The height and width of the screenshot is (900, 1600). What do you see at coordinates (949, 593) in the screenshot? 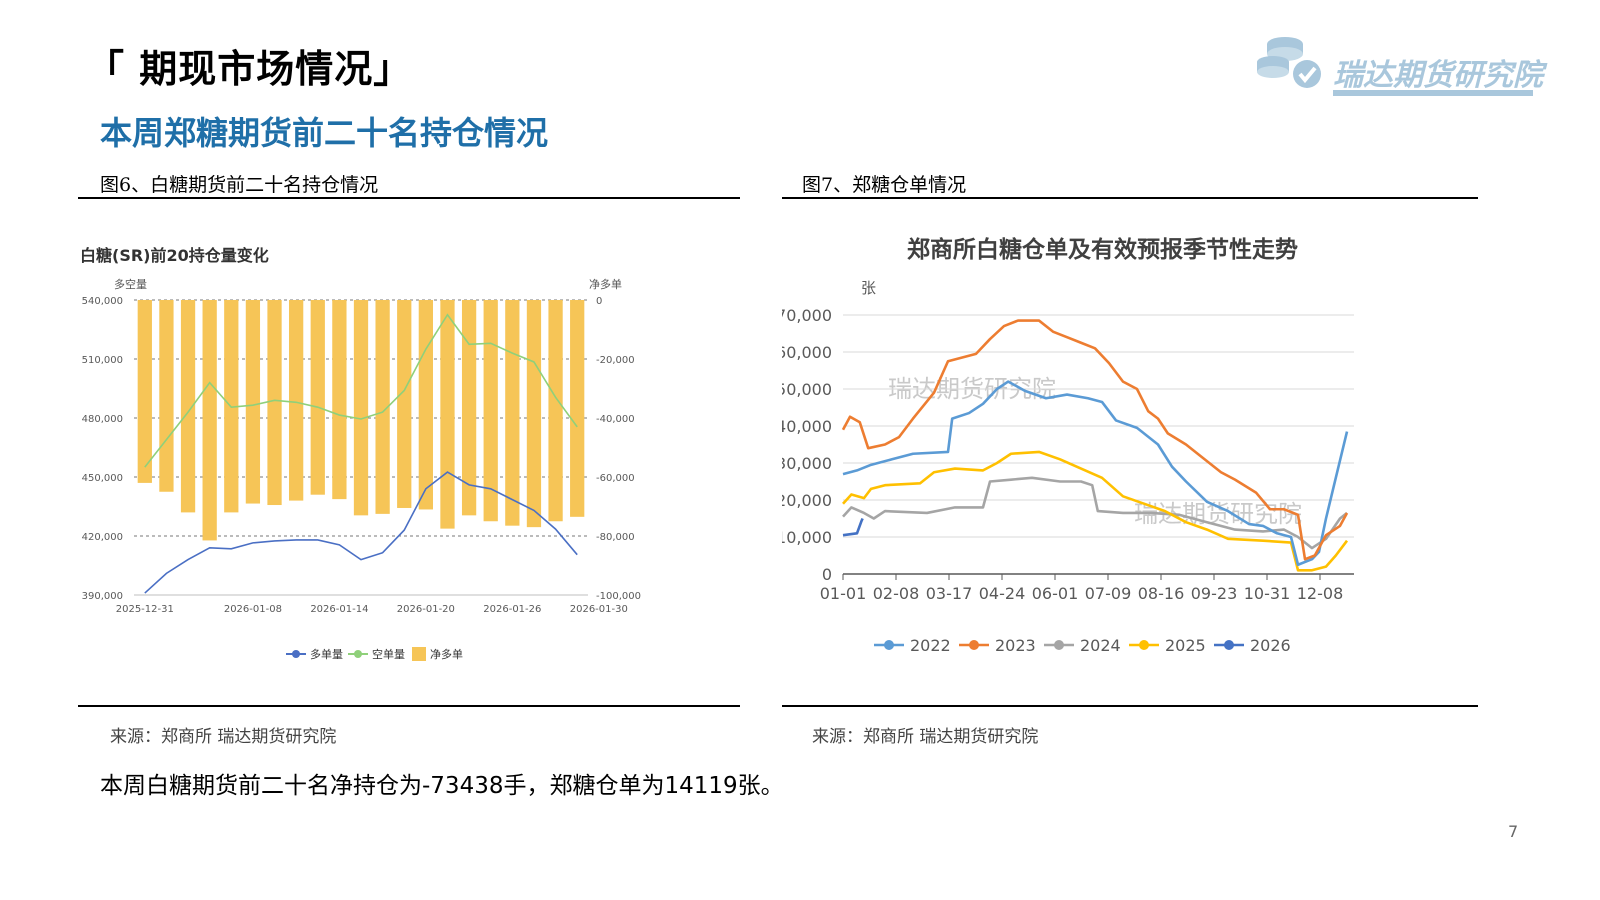
I see `x-tick-label: 03-17` at bounding box center [949, 593].